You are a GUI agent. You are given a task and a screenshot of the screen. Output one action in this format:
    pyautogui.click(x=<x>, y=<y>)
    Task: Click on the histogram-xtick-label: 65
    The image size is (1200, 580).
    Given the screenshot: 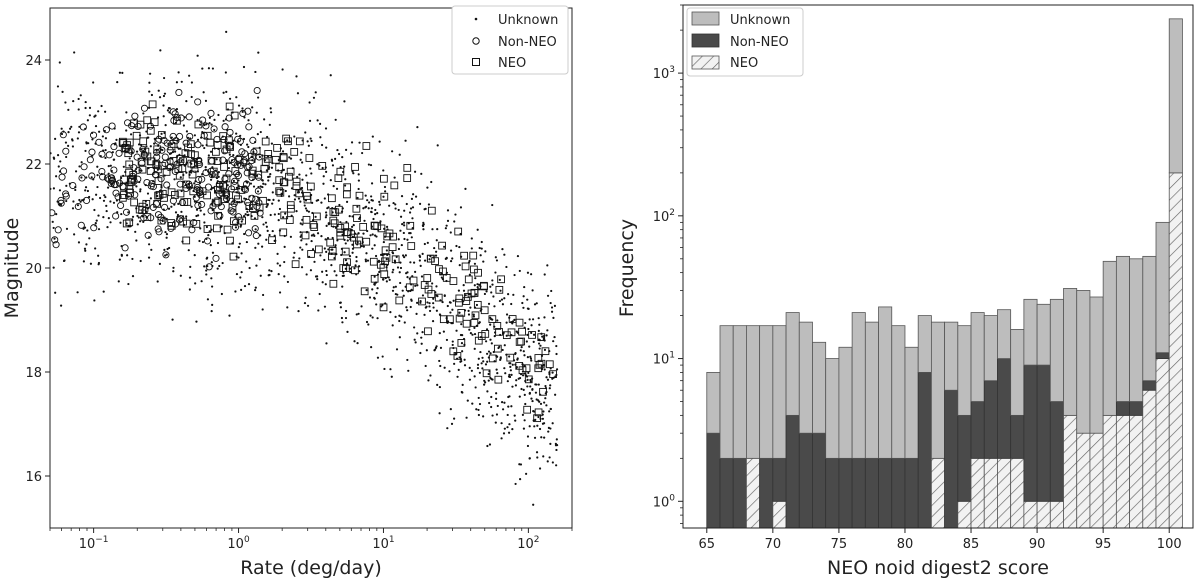 What is the action you would take?
    pyautogui.click(x=707, y=544)
    